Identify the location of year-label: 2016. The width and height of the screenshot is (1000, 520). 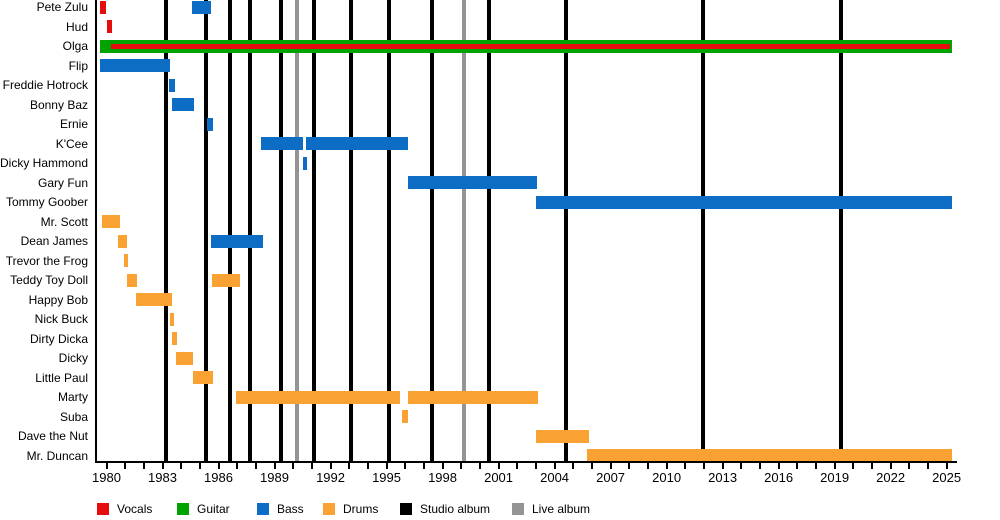
(779, 477).